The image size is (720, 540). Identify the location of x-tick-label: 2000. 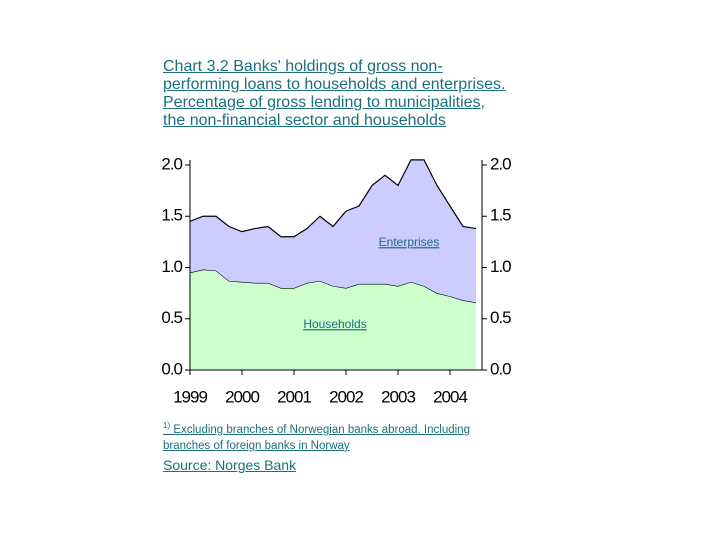
(242, 396).